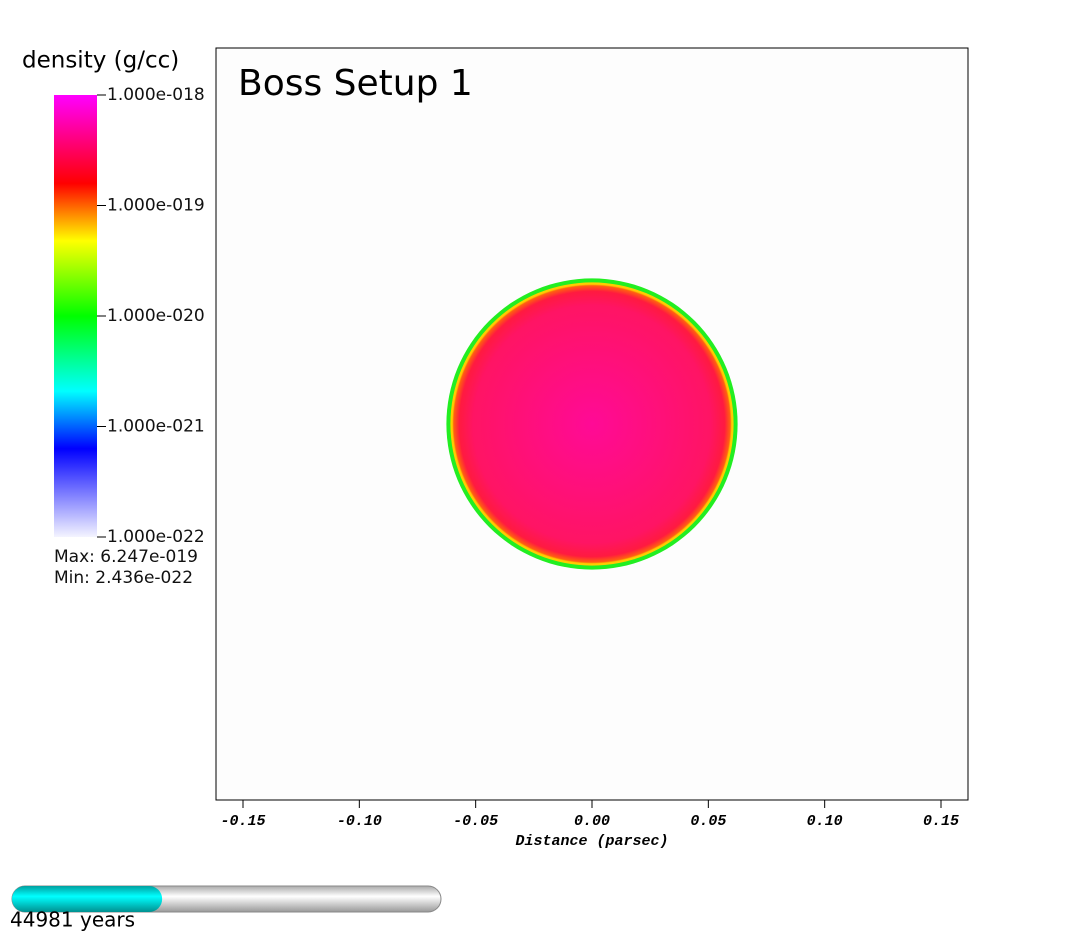 This screenshot has height=942, width=1081. What do you see at coordinates (156, 206) in the screenshot?
I see `colorbar-tick-label: 1.000e-019` at bounding box center [156, 206].